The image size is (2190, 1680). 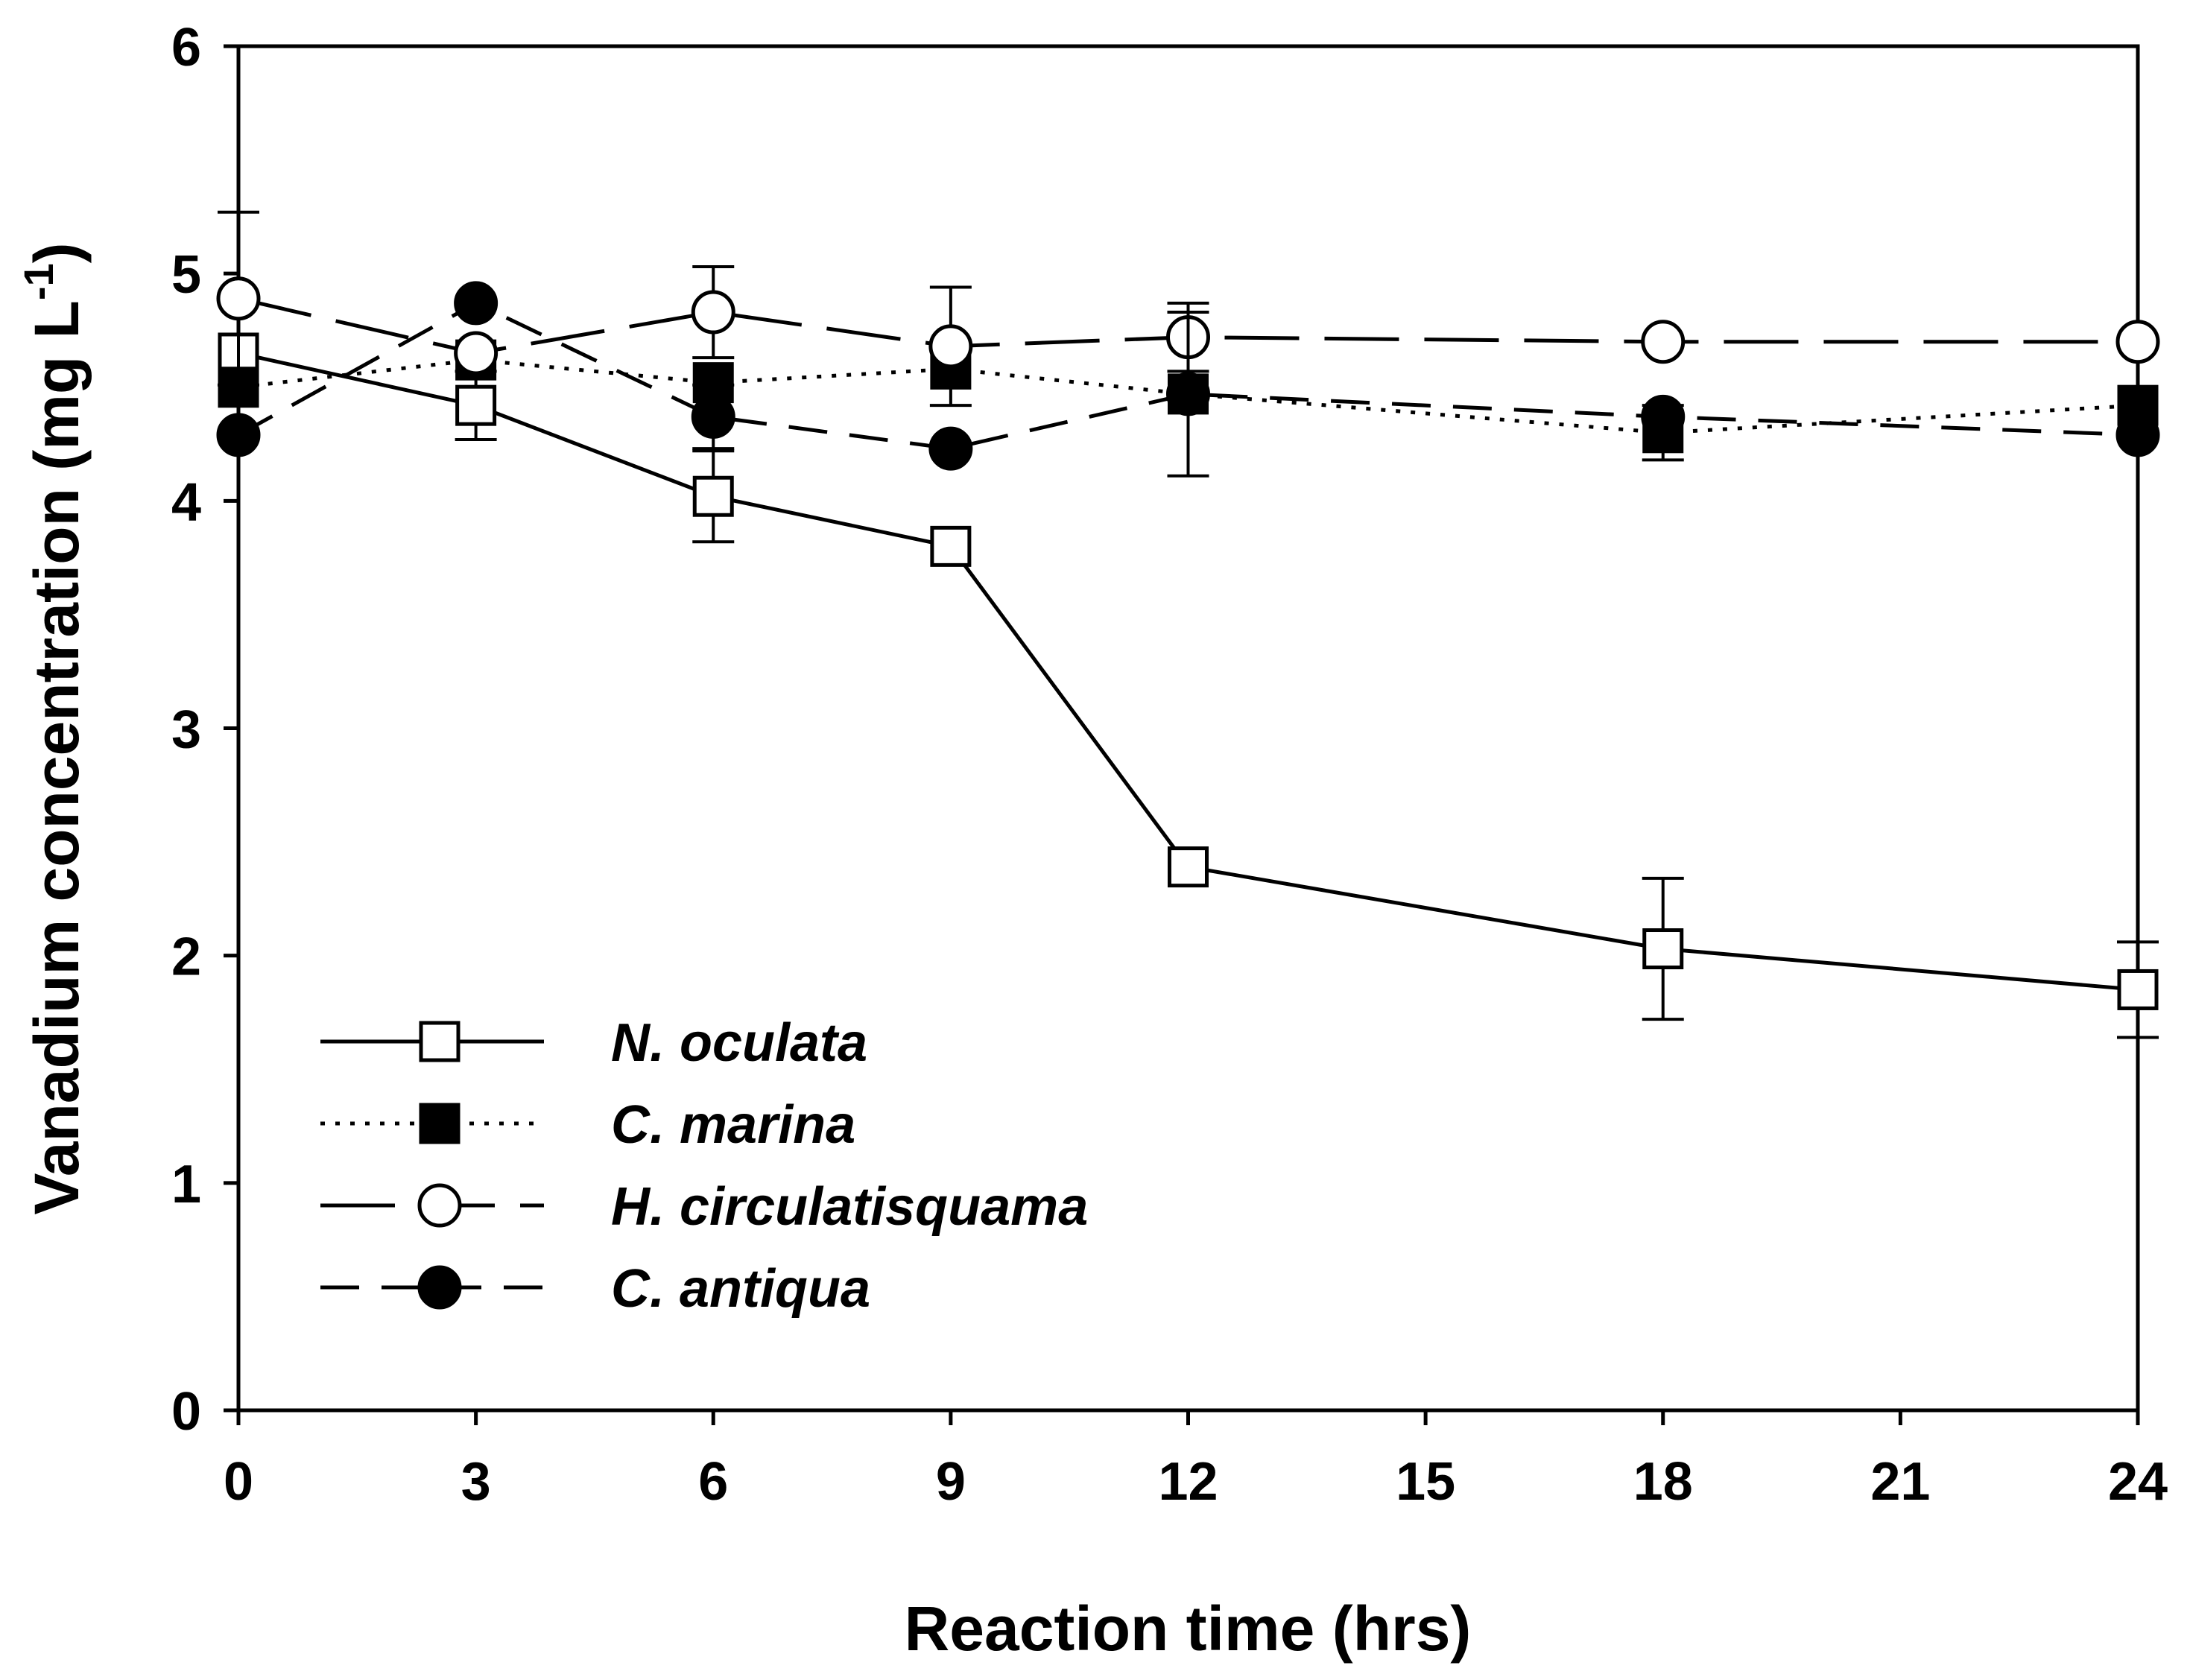 I want to click on legend-entry-h-circulatisquama: H. circulatisquama, so click(x=704, y=1207).